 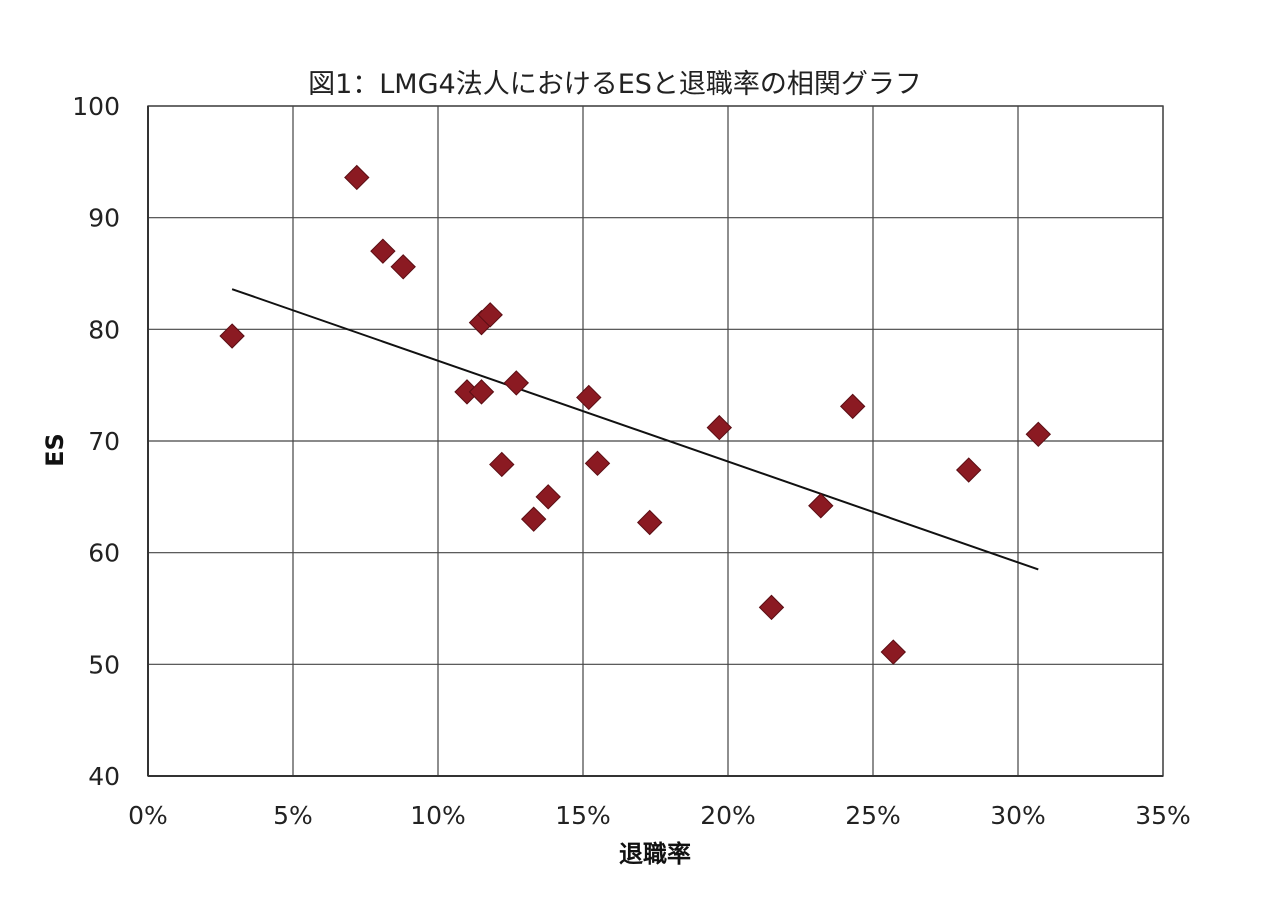 What do you see at coordinates (104, 664) in the screenshot?
I see `y-tick-label: 50` at bounding box center [104, 664].